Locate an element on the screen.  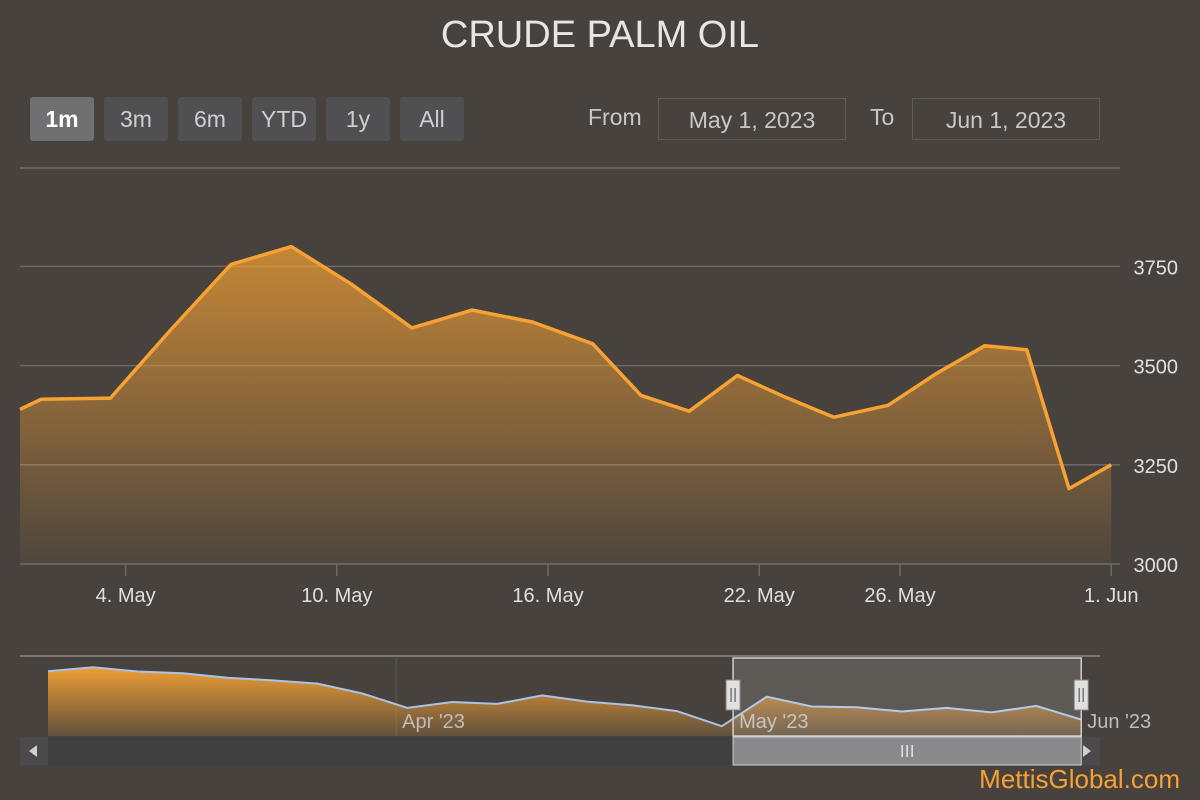
range-button-1y: 1y is located at coordinates (358, 119).